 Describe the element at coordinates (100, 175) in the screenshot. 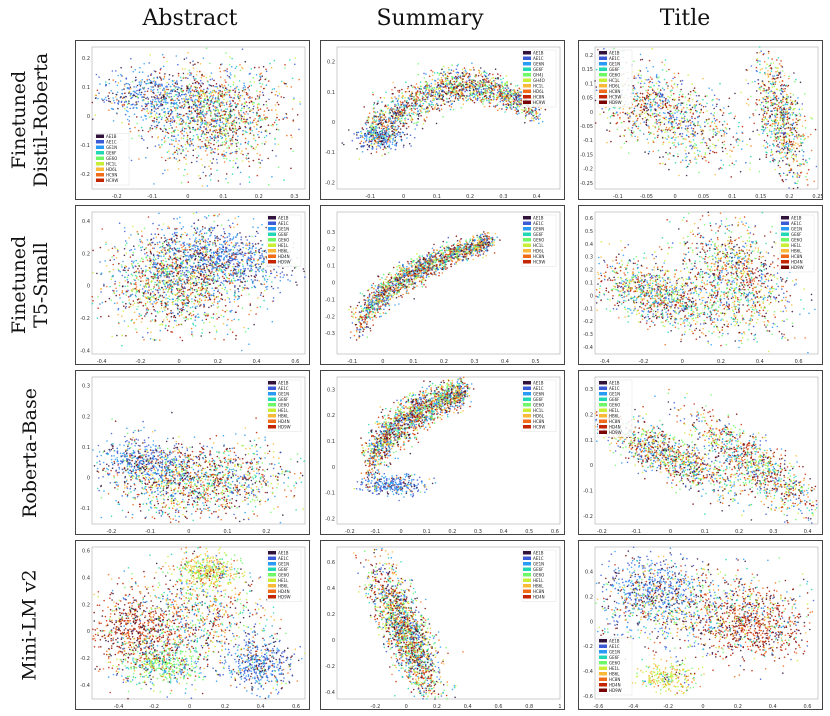

I see `legend-swatch` at that location.